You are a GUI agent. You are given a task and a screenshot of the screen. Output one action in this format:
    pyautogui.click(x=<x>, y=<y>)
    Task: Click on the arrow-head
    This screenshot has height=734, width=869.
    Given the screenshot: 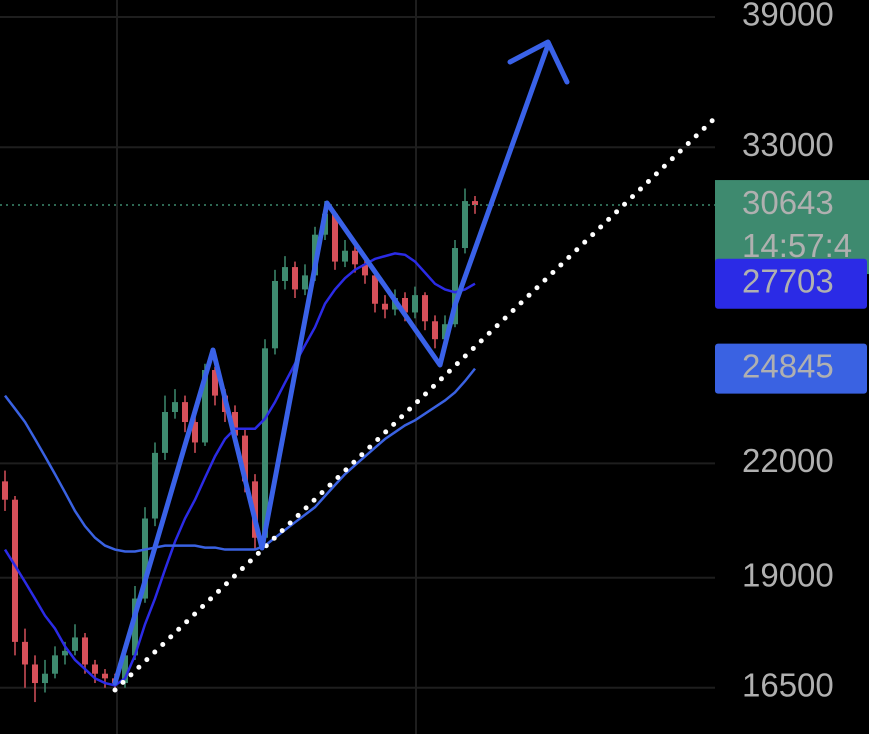 What is the action you would take?
    pyautogui.click(x=538, y=62)
    